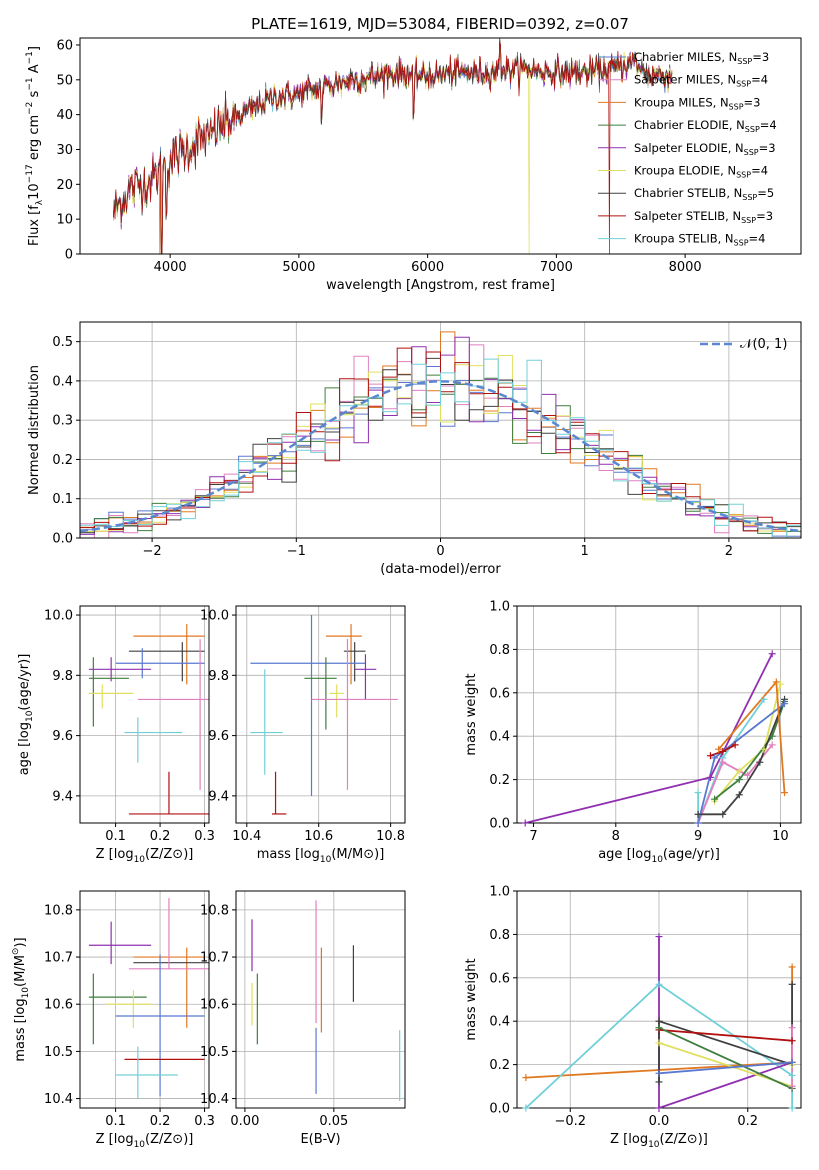 The height and width of the screenshot is (1170, 819). What do you see at coordinates (659, 856) in the screenshot?
I see `x-axis-label: age [log10(age/yr)]` at bounding box center [659, 856].